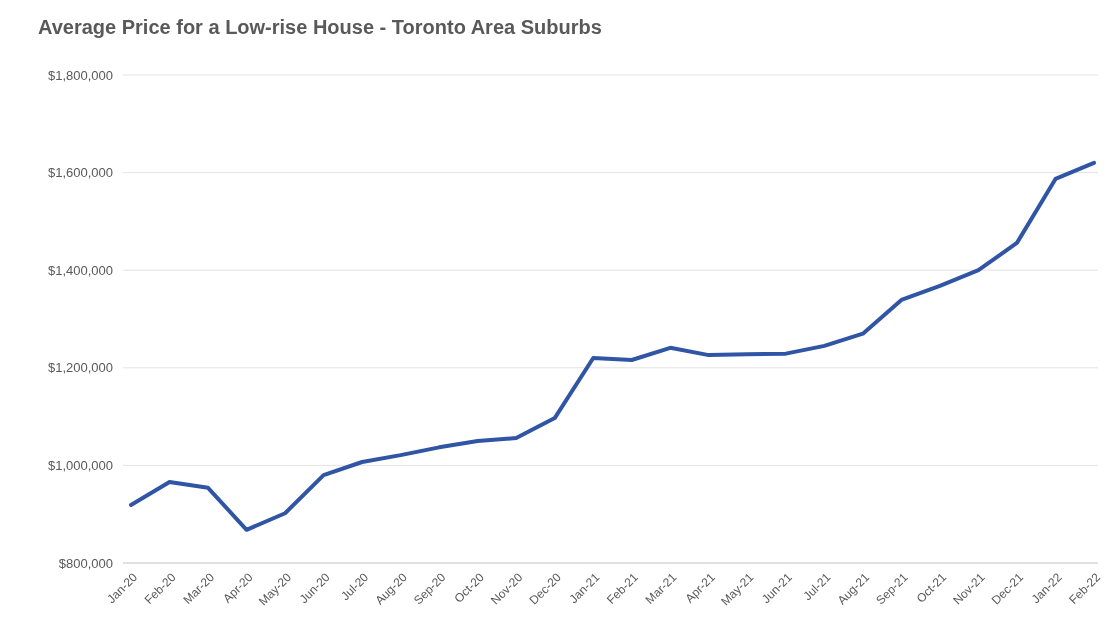  I want to click on y-tick-label: $1,400,000, so click(80, 270).